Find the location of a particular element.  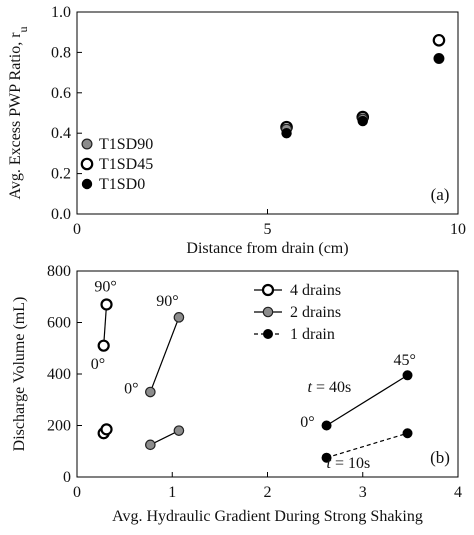

y-tick-label: 0.0 is located at coordinates (61, 214).